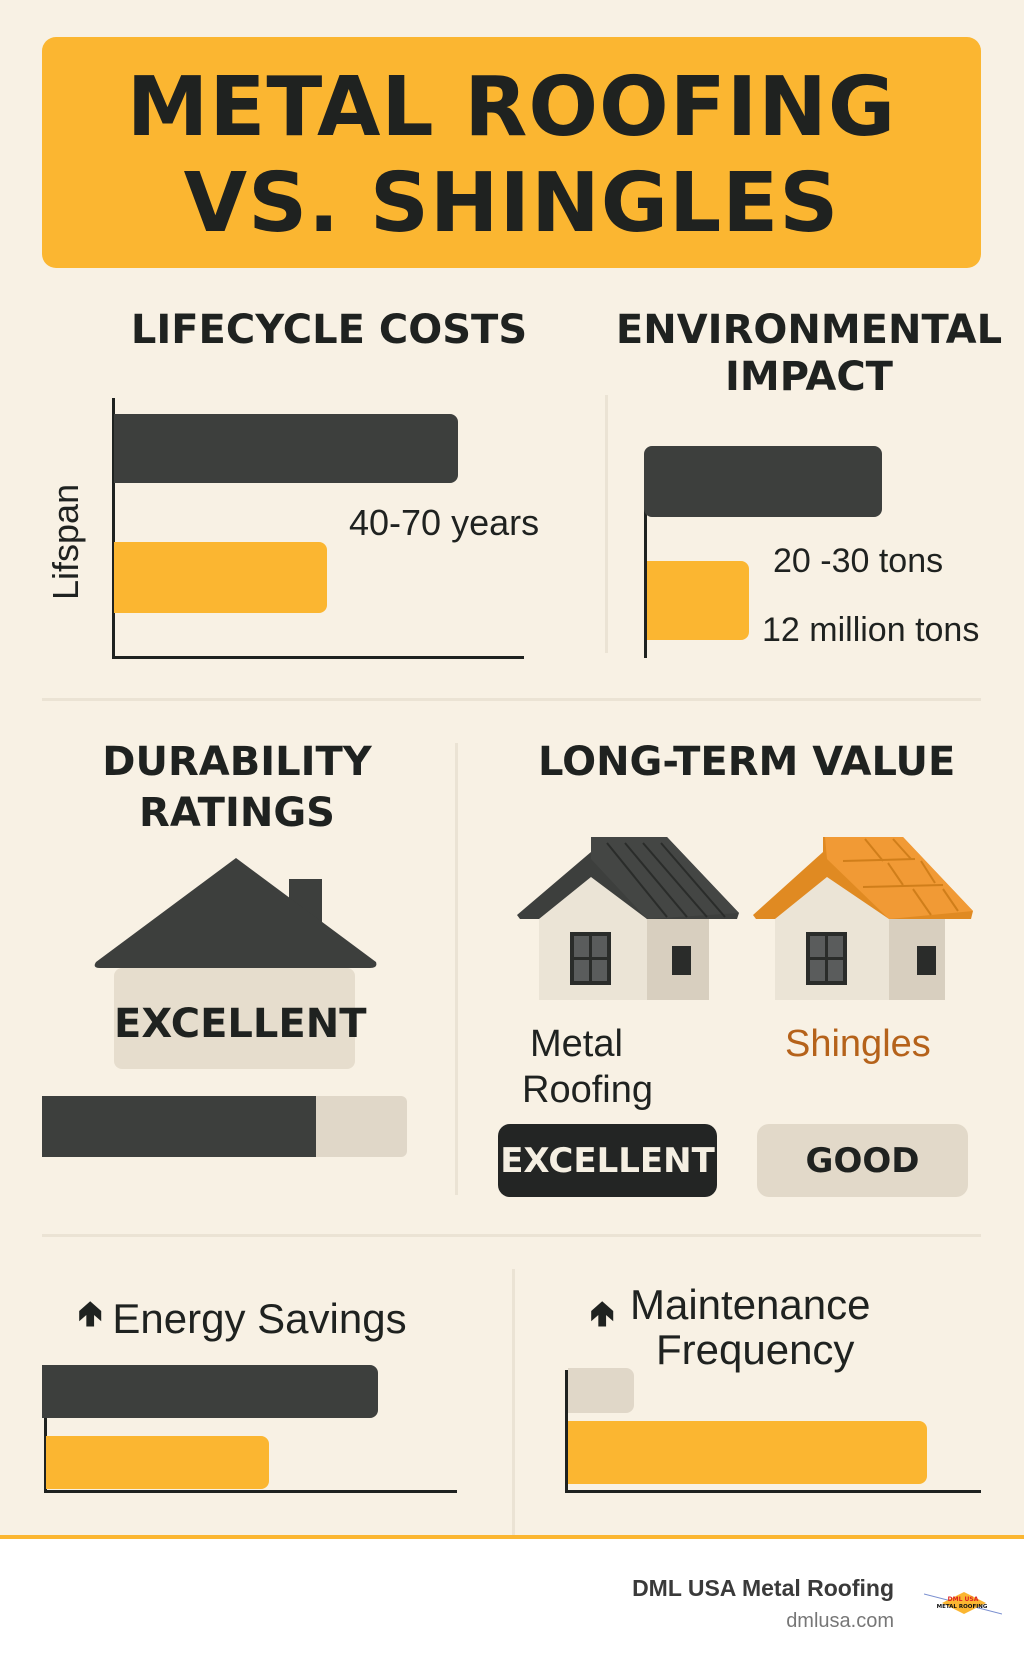  Describe the element at coordinates (237, 813) in the screenshot. I see `durability-heading-2: RATINGS` at that location.